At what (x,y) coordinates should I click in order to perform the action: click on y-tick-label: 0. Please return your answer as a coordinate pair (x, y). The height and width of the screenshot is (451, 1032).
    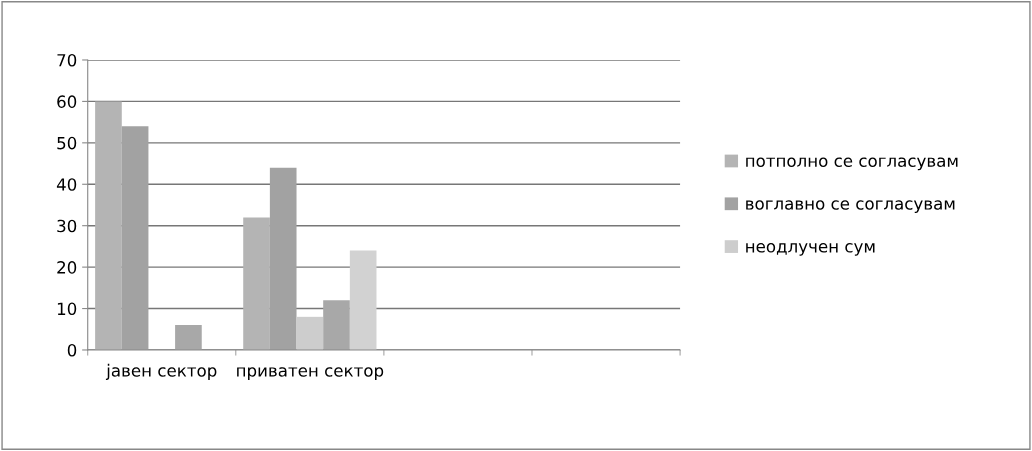
    Looking at the image, I should click on (72, 350).